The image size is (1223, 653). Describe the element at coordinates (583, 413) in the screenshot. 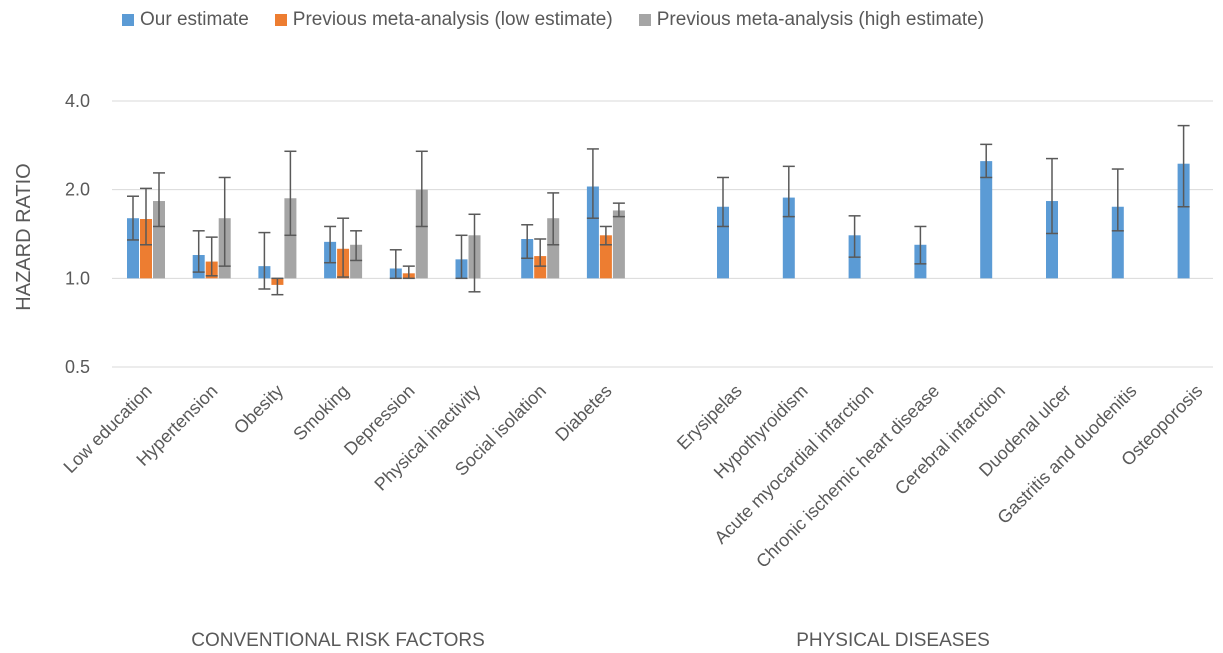

I see `x-tick-label: Diabetes` at that location.